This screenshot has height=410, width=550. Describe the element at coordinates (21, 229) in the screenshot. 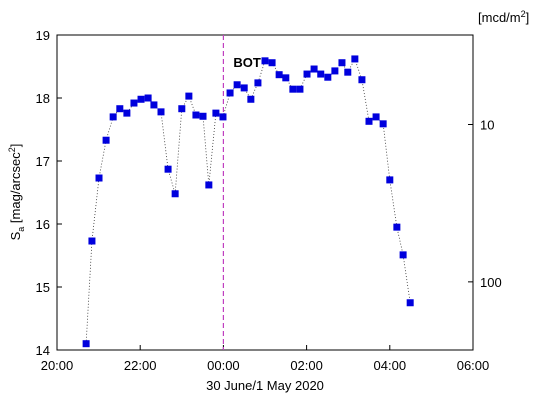

I see `y-label-part: a` at that location.